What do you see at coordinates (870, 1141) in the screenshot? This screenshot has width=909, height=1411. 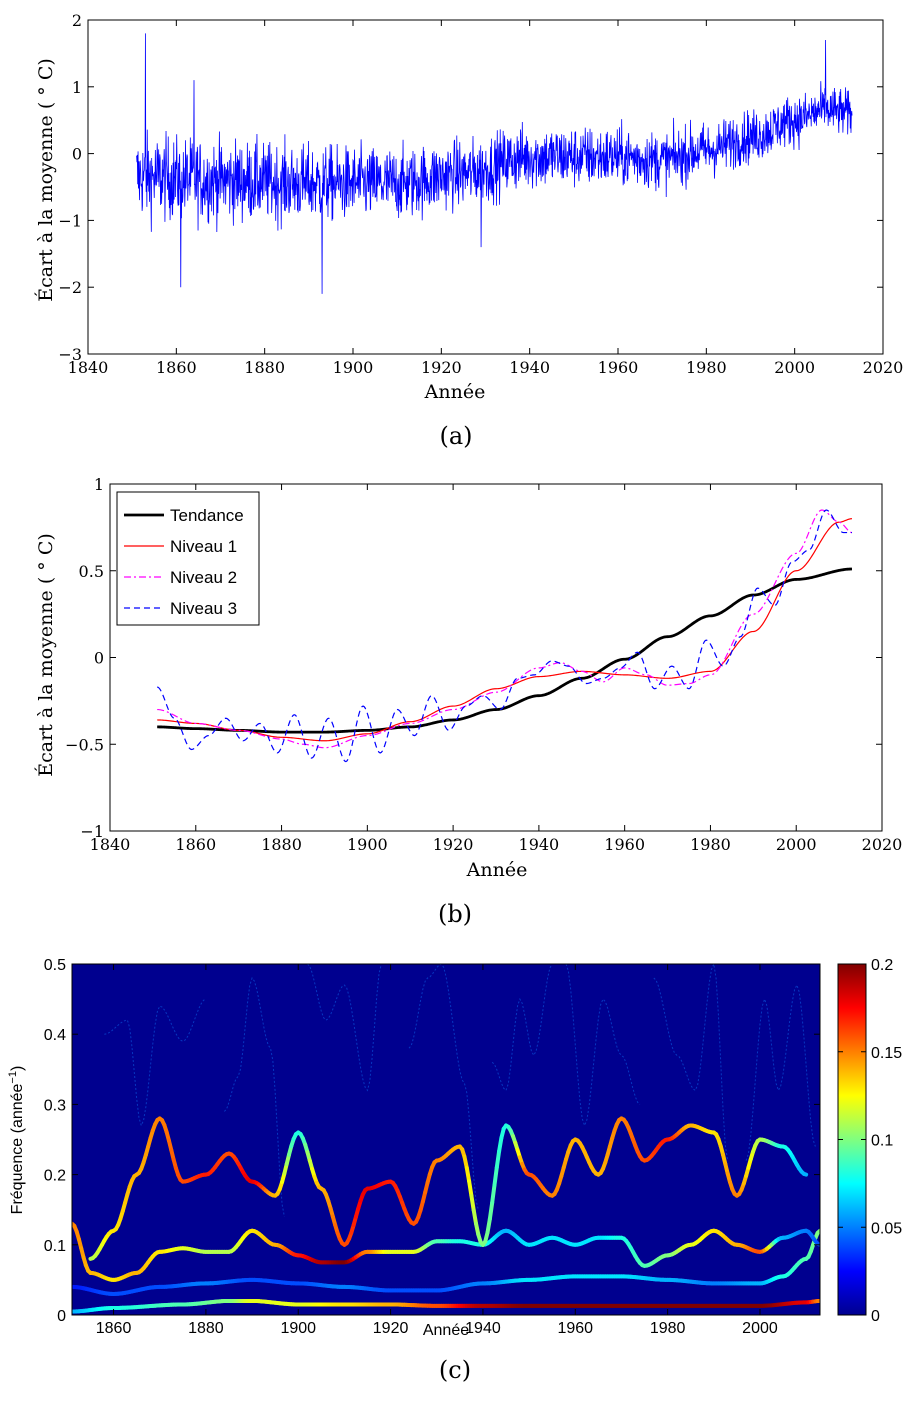 I see `panel-c-colorbar-ticks: 0 0.05 0.1 0.15 0.2` at bounding box center [870, 1141].